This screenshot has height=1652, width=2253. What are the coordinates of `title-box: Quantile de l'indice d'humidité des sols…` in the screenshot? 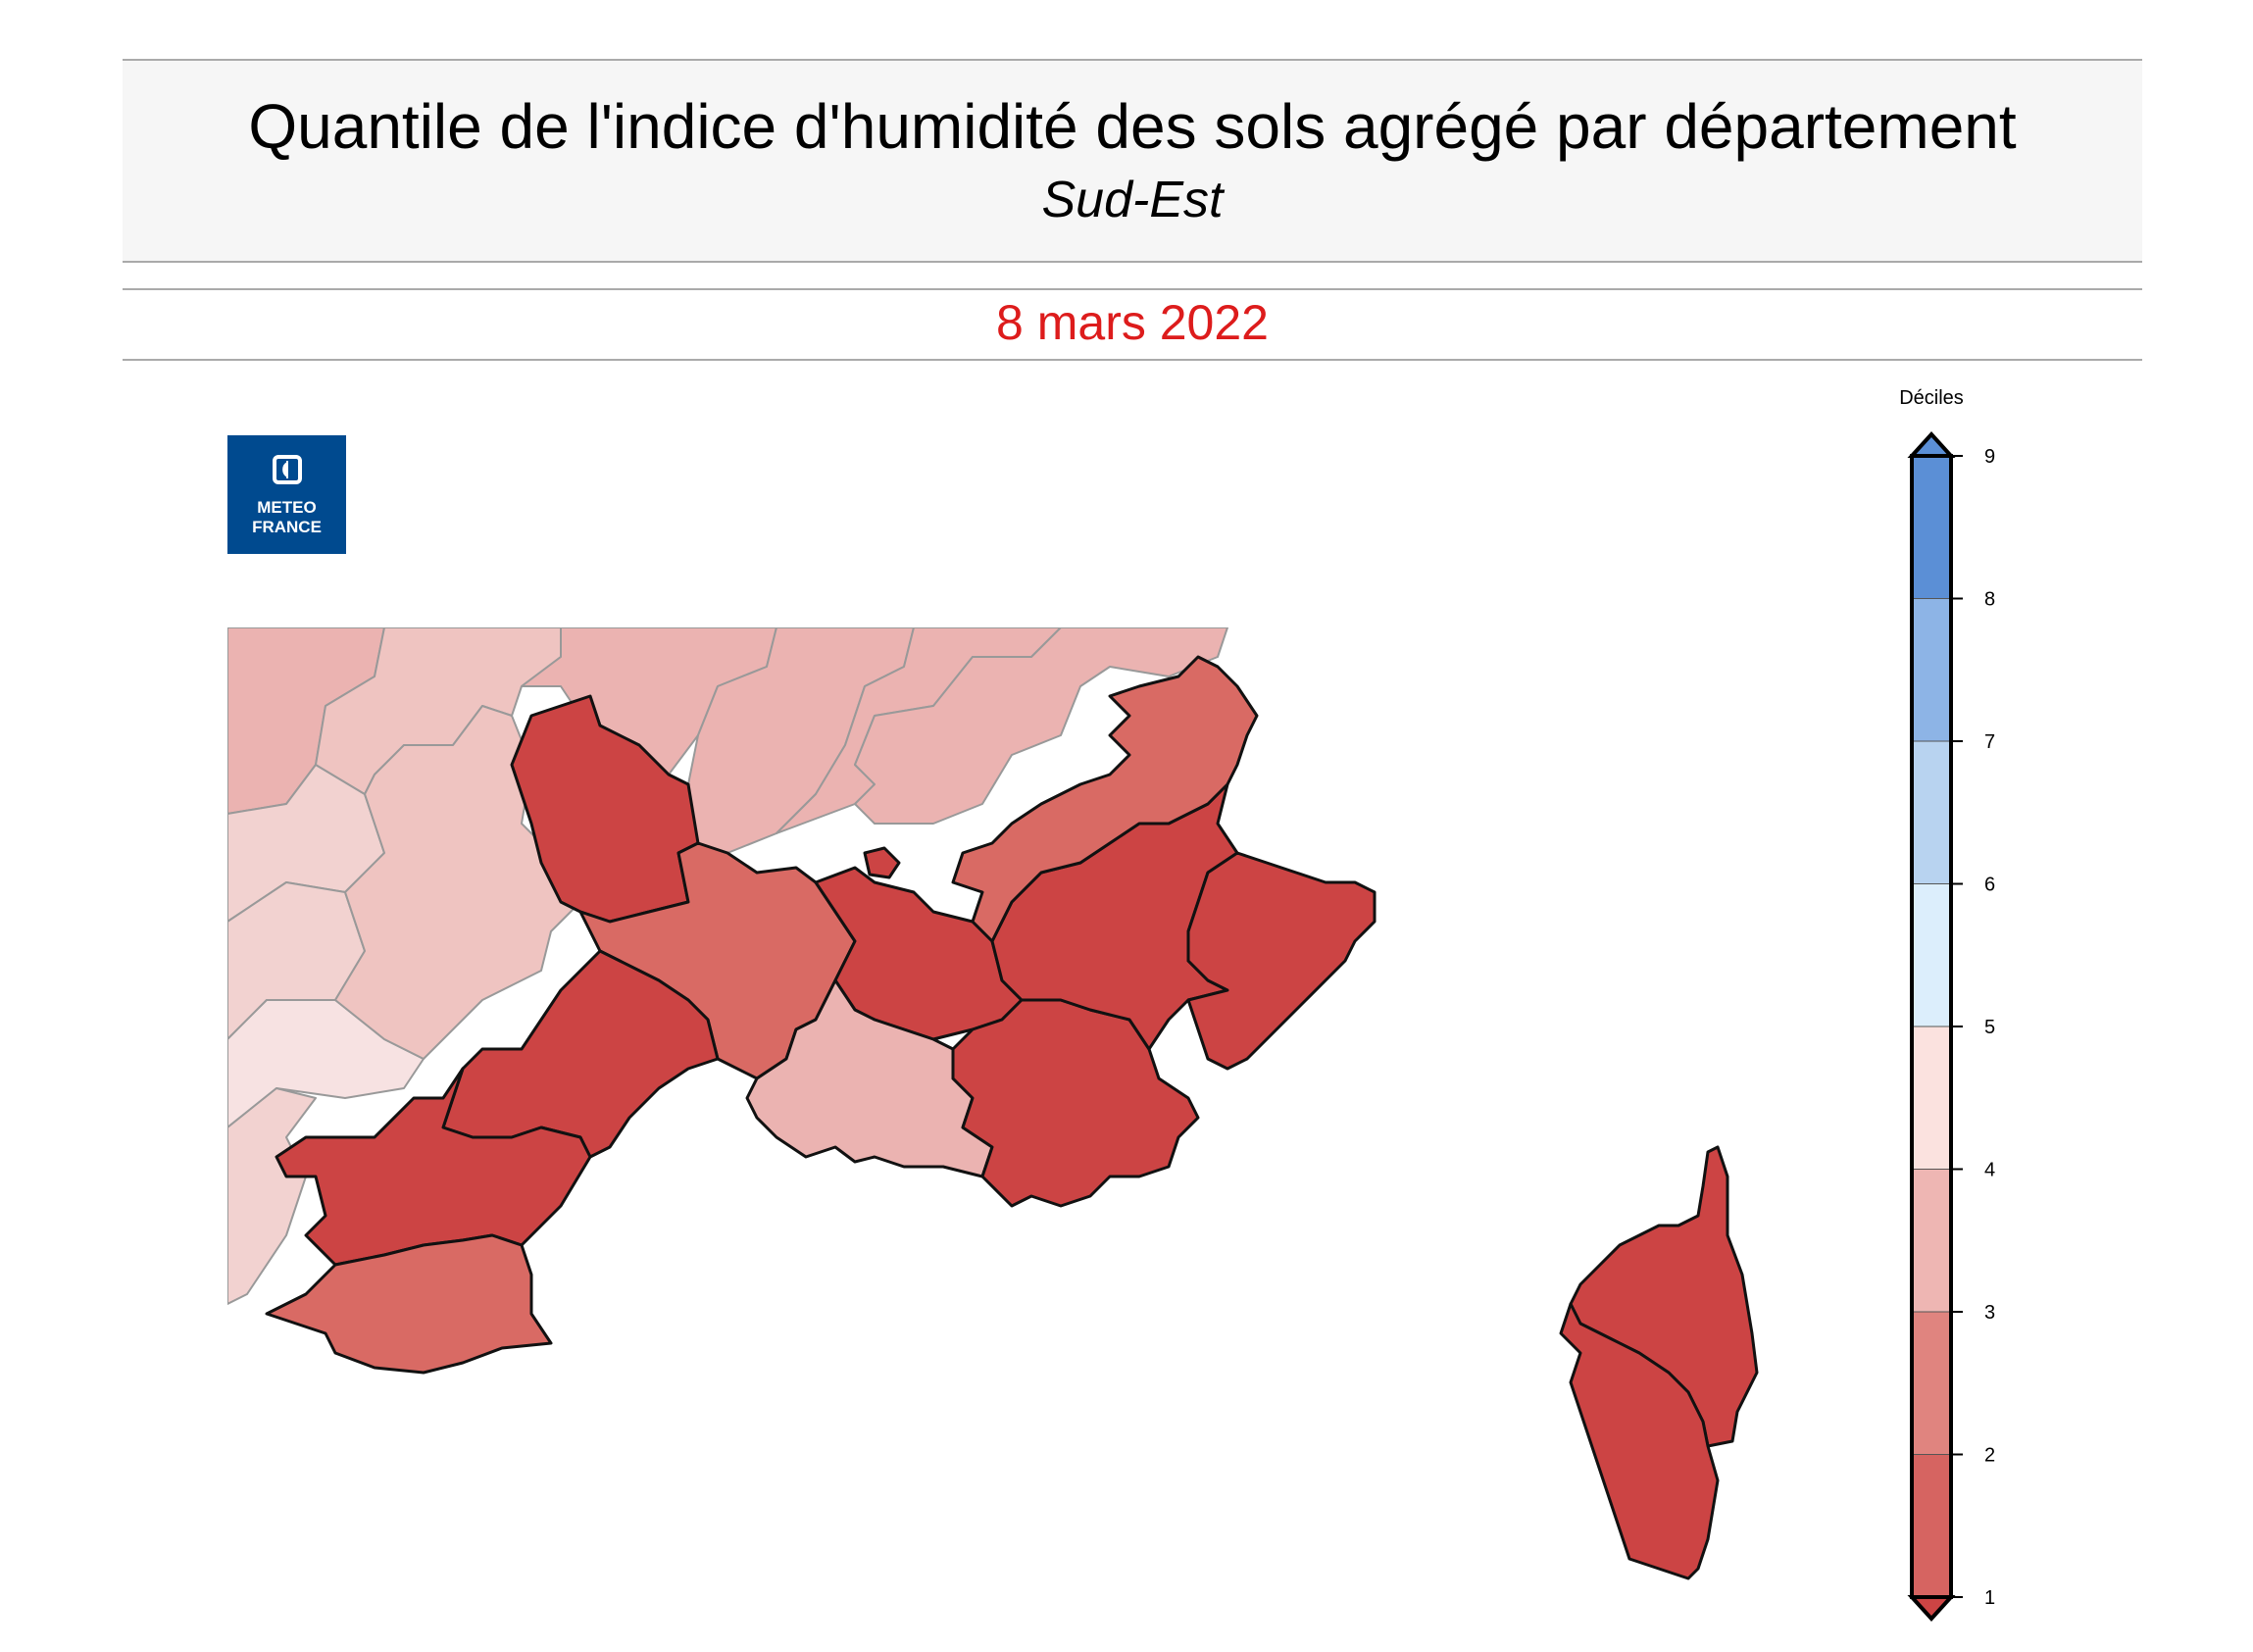 It's located at (1132, 161).